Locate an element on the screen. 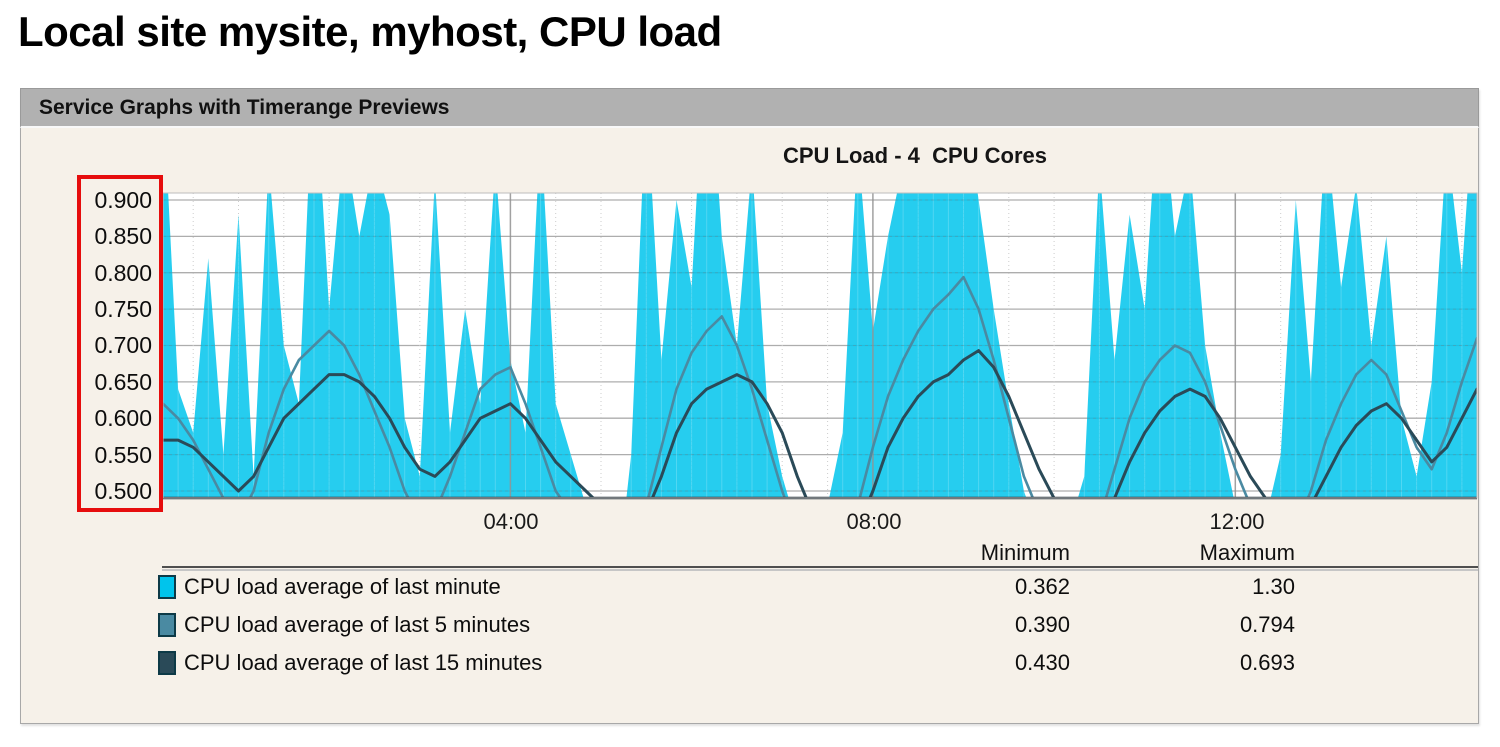  y-tick: 0.550 is located at coordinates (123, 455).